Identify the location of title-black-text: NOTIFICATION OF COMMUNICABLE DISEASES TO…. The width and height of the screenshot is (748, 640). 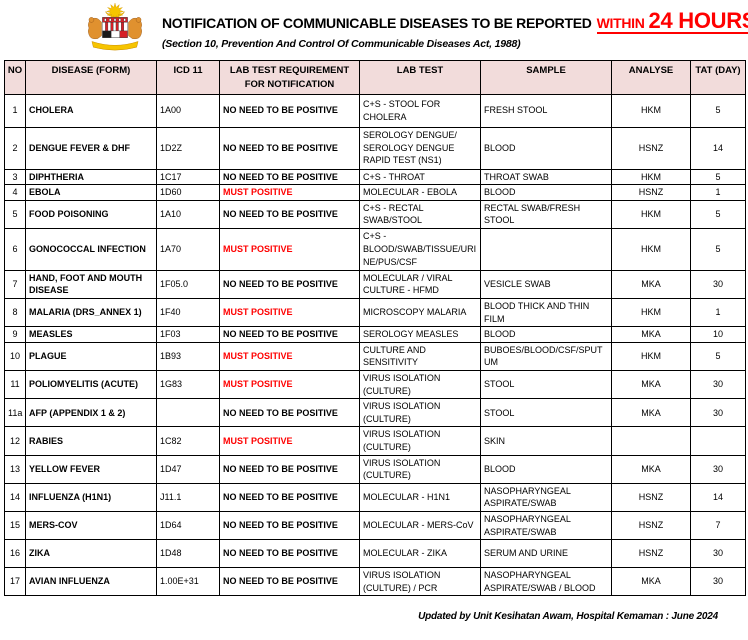
(377, 23).